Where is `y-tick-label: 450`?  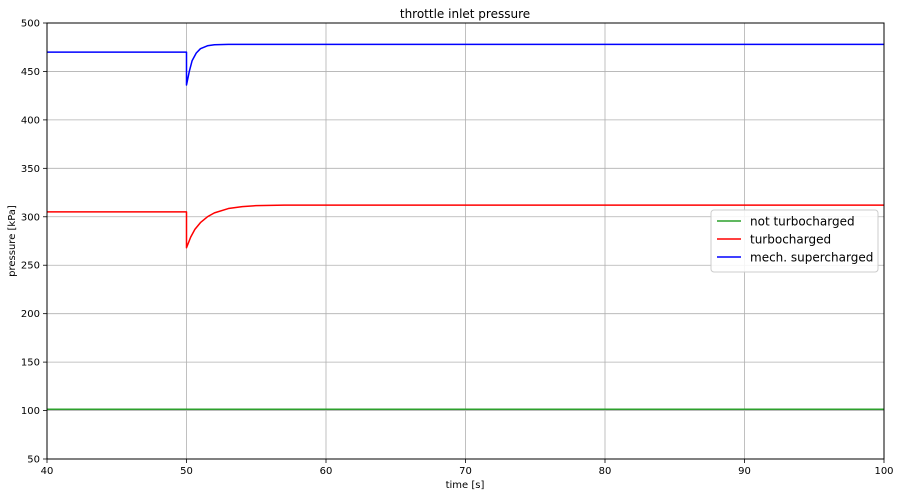 y-tick-label: 450 is located at coordinates (30, 72).